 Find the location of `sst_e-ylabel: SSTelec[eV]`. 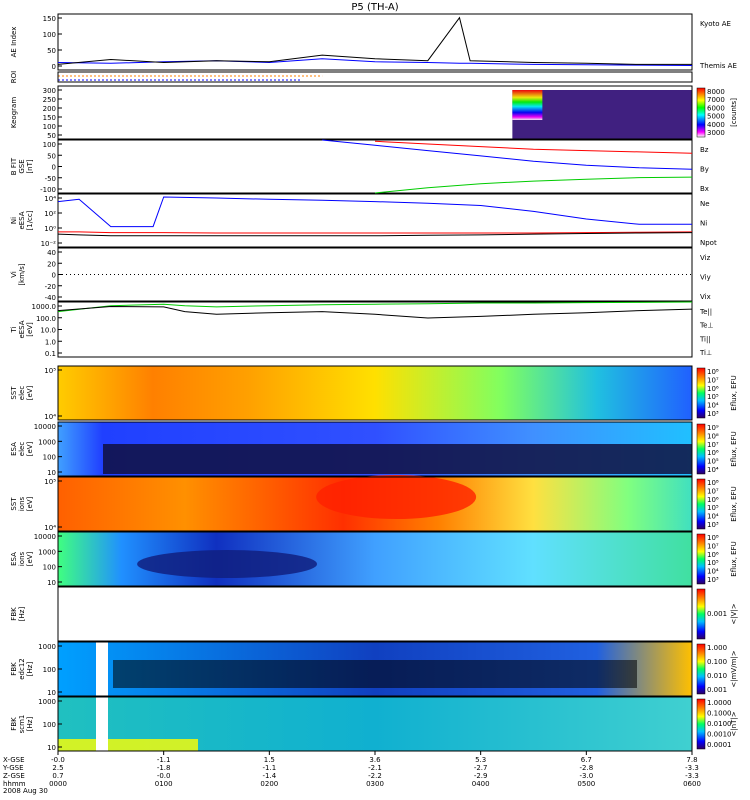

sst_e-ylabel: SSTelec[eV] is located at coordinates (22, 392).